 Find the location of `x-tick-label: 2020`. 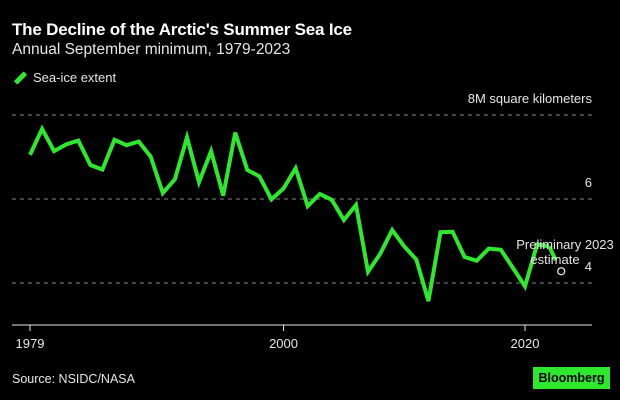

x-tick-label: 2020 is located at coordinates (525, 343).